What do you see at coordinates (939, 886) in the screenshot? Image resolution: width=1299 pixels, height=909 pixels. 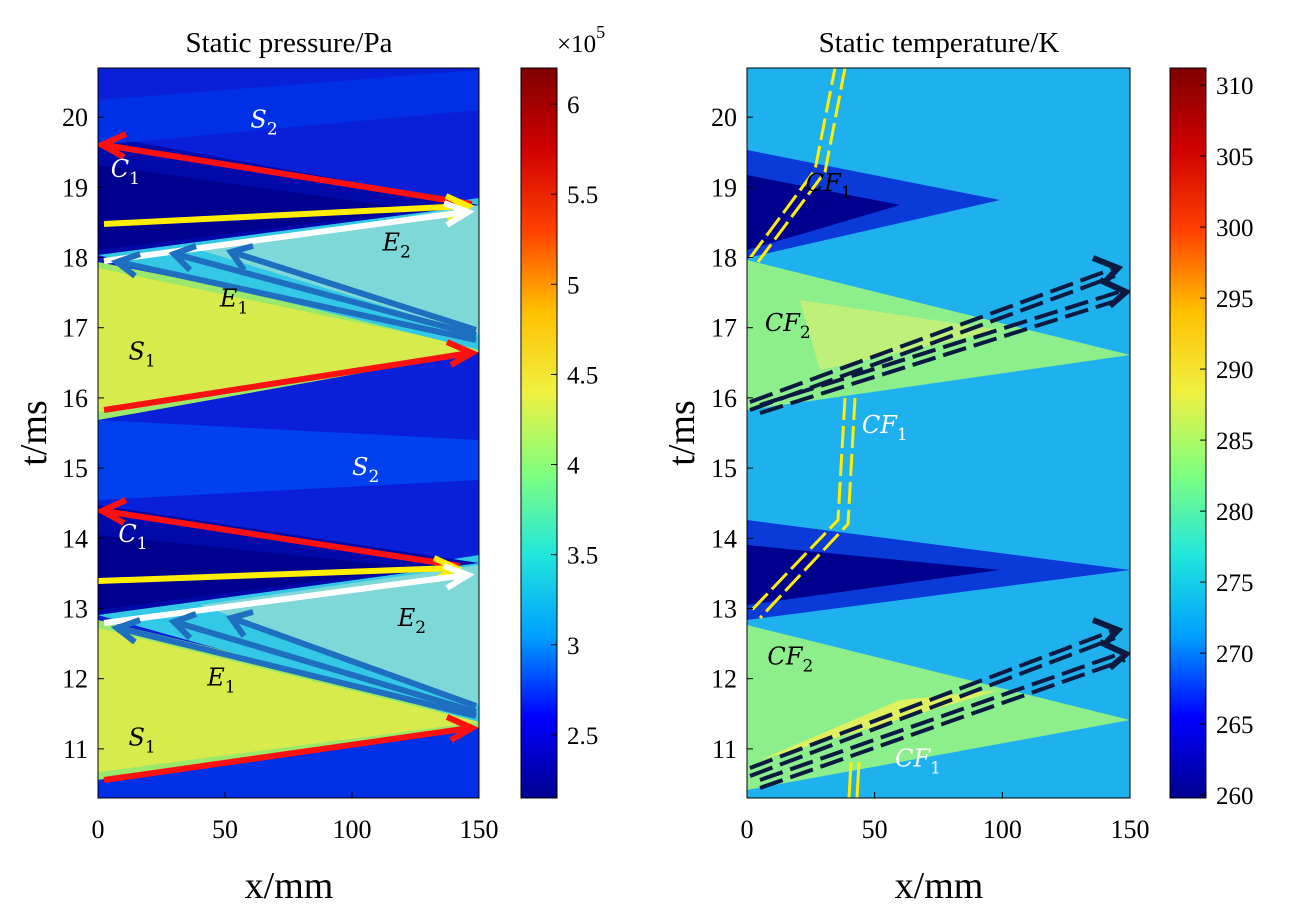 I see `temperature-xlabel: x/mm` at bounding box center [939, 886].